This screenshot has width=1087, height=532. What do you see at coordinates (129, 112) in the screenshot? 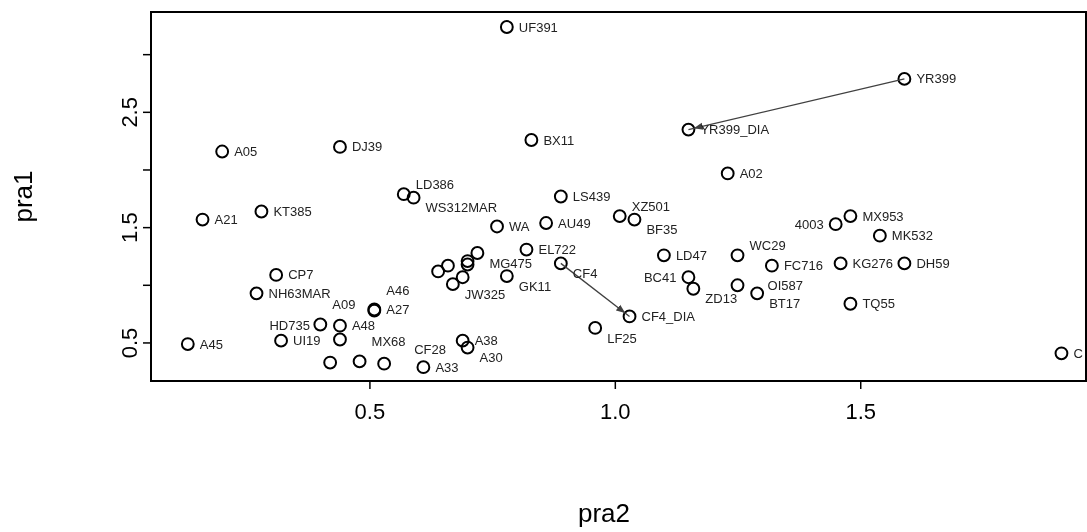
I see `y-tick-label: 2.5` at bounding box center [129, 112].